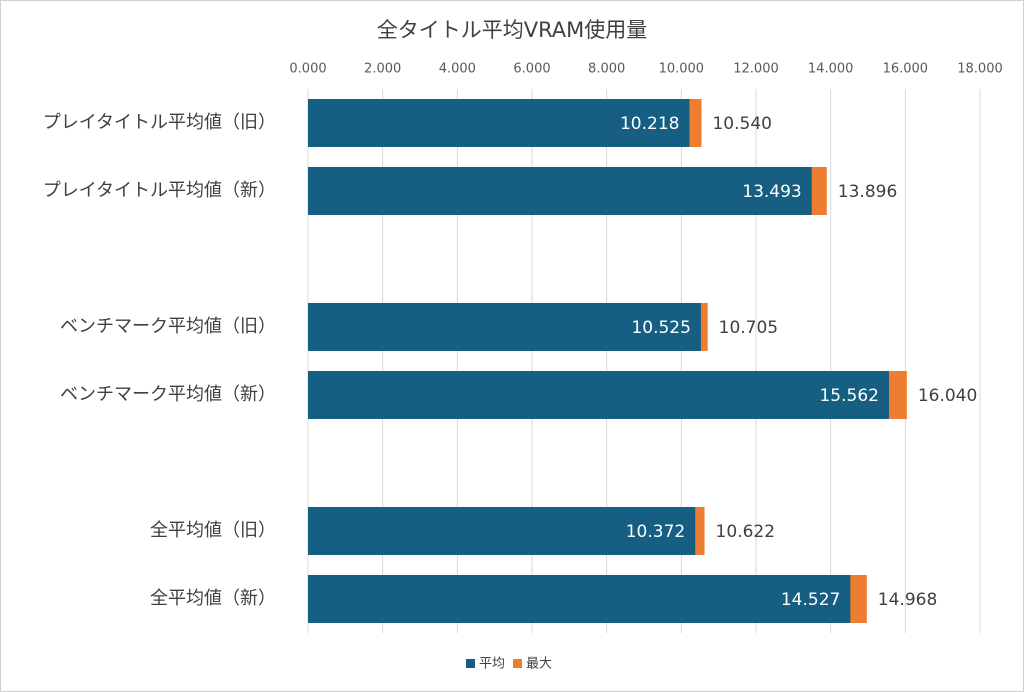  Describe the element at coordinates (848, 396) in the screenshot. I see `data-label: 15.562` at that location.